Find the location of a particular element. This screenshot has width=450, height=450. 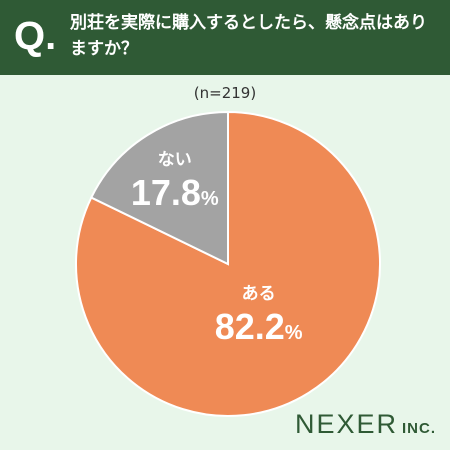

question-text: 別荘を実際に購入するとしたら、懸念点はありますか？ is located at coordinates (248, 36).